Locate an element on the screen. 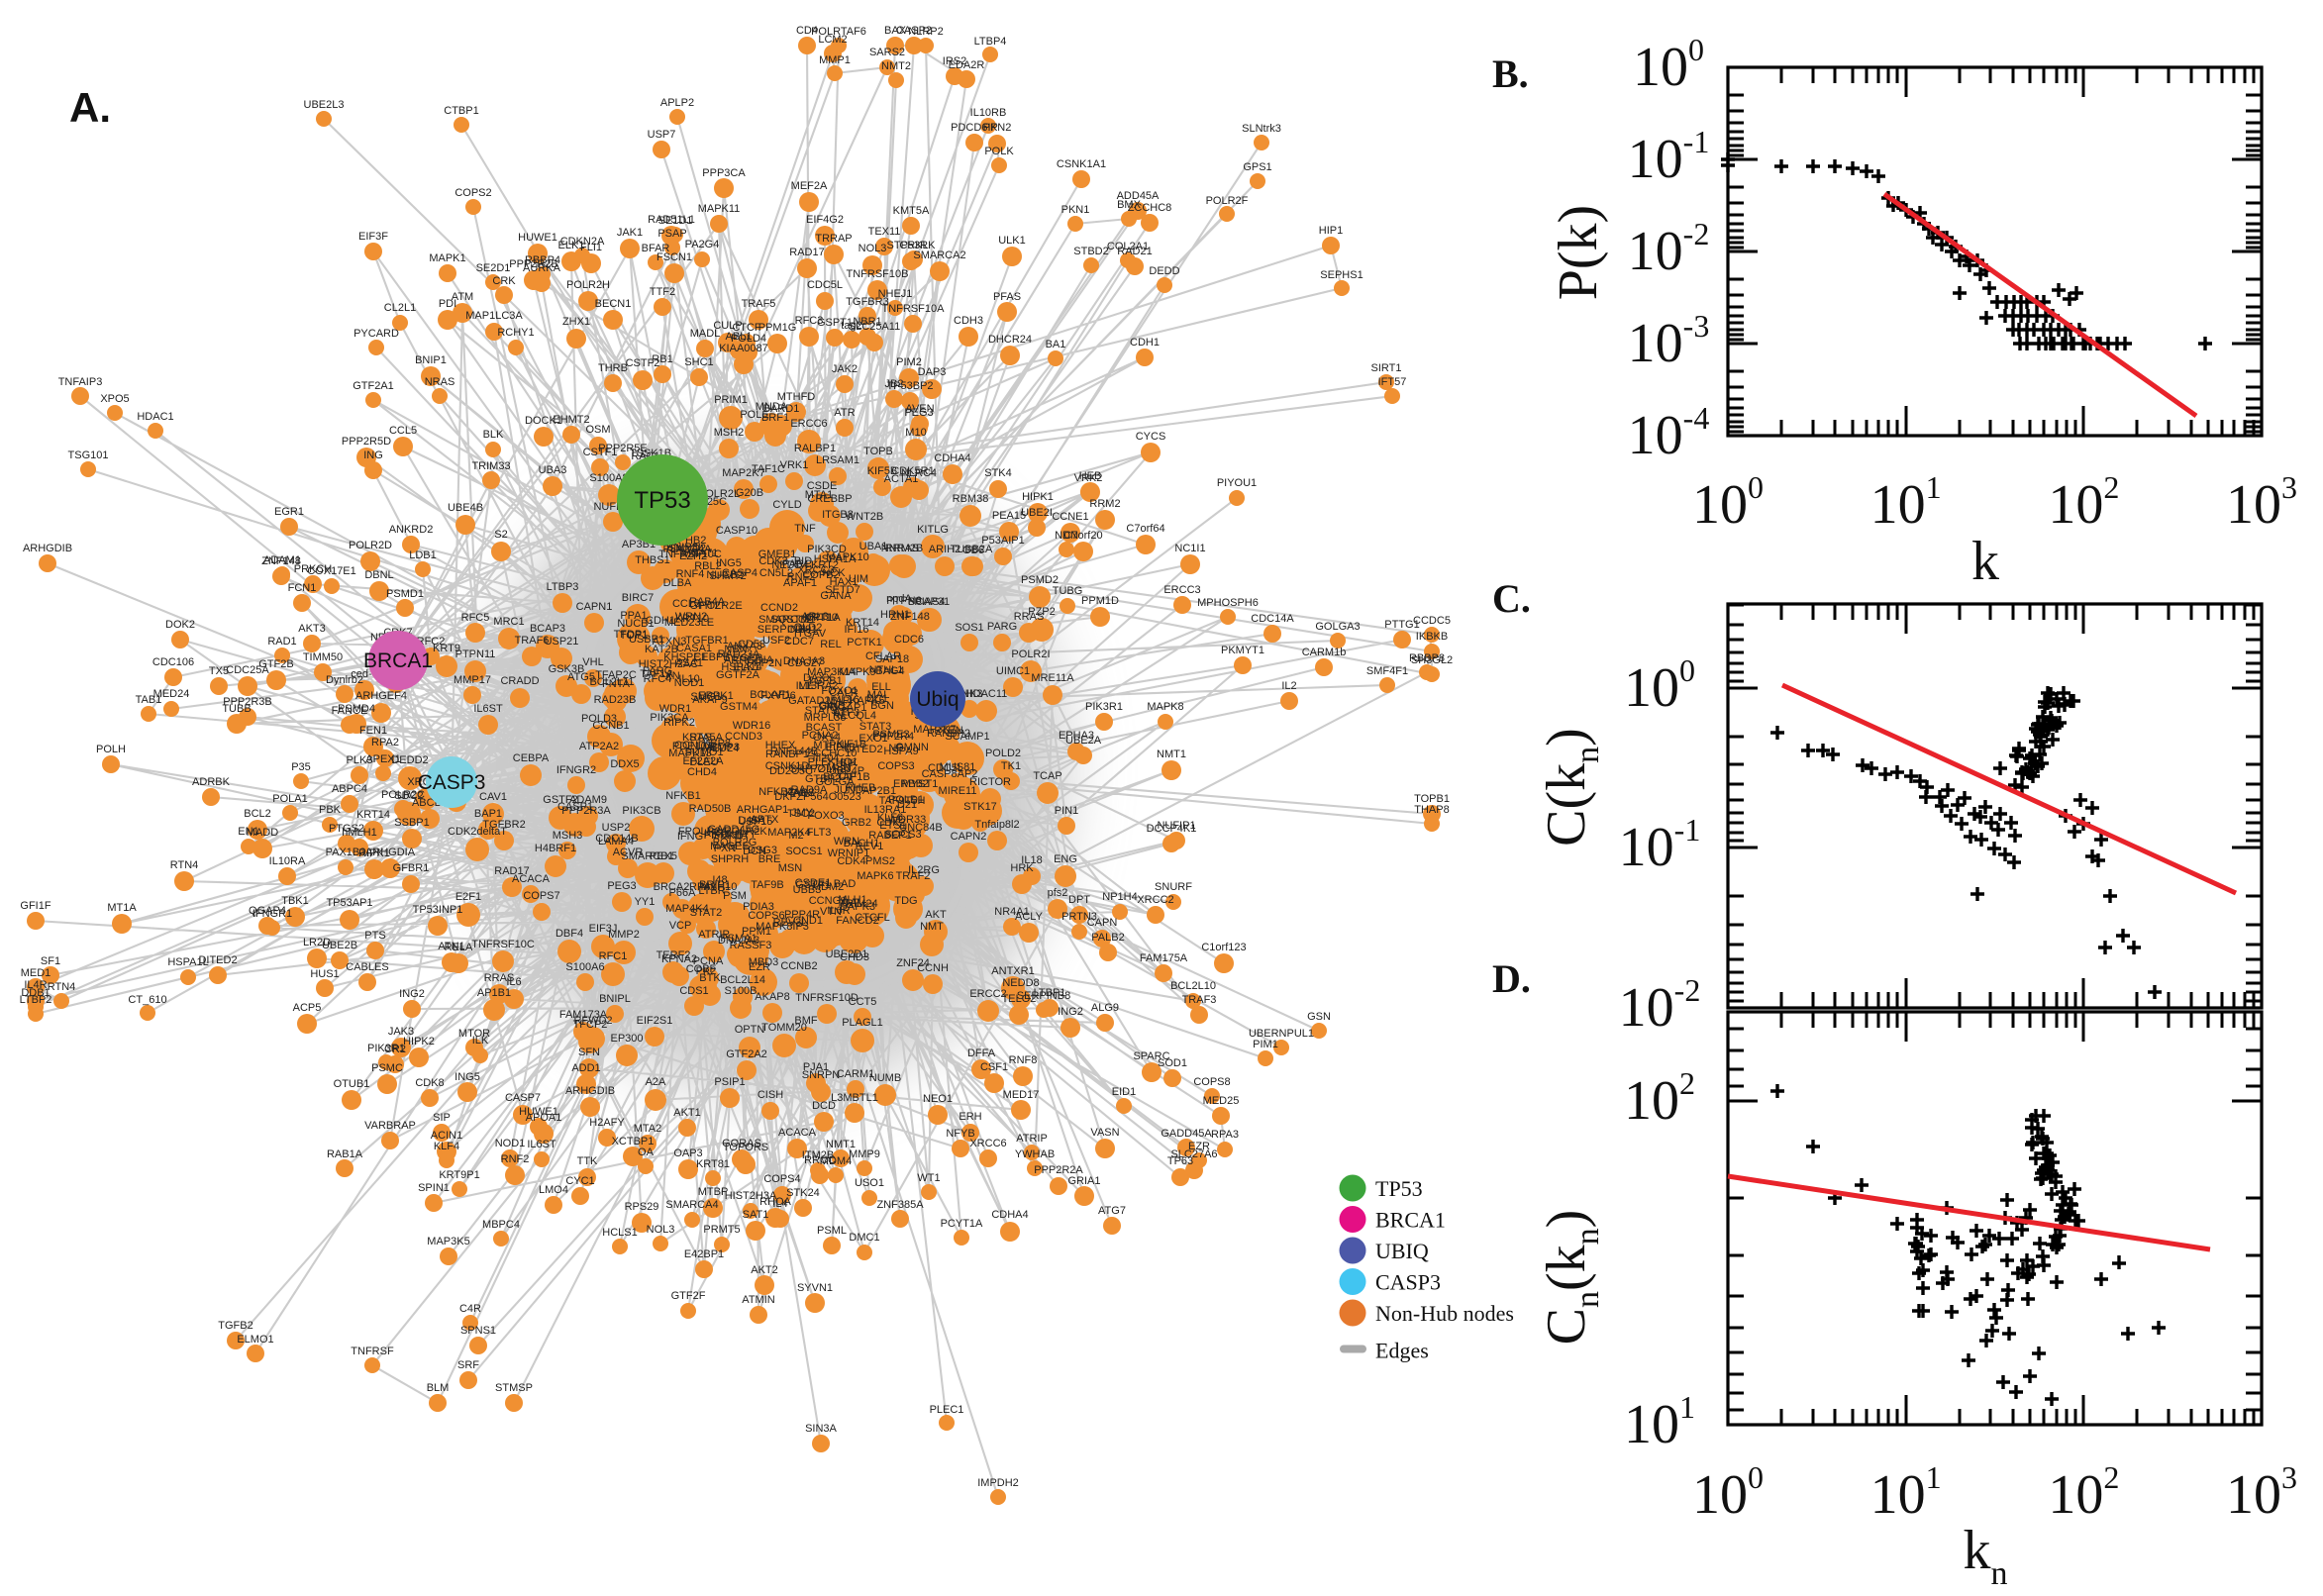 The image size is (2323, 1596). svg-text: PIK3R1 is located at coordinates (1104, 707).